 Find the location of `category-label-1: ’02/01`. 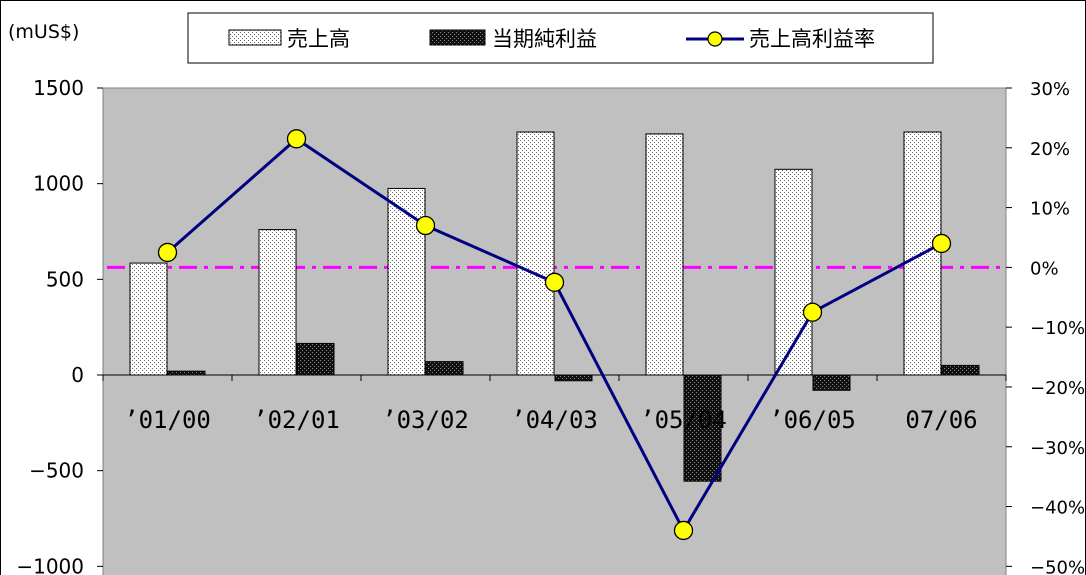

category-label-1: ’02/01 is located at coordinates (296, 420).